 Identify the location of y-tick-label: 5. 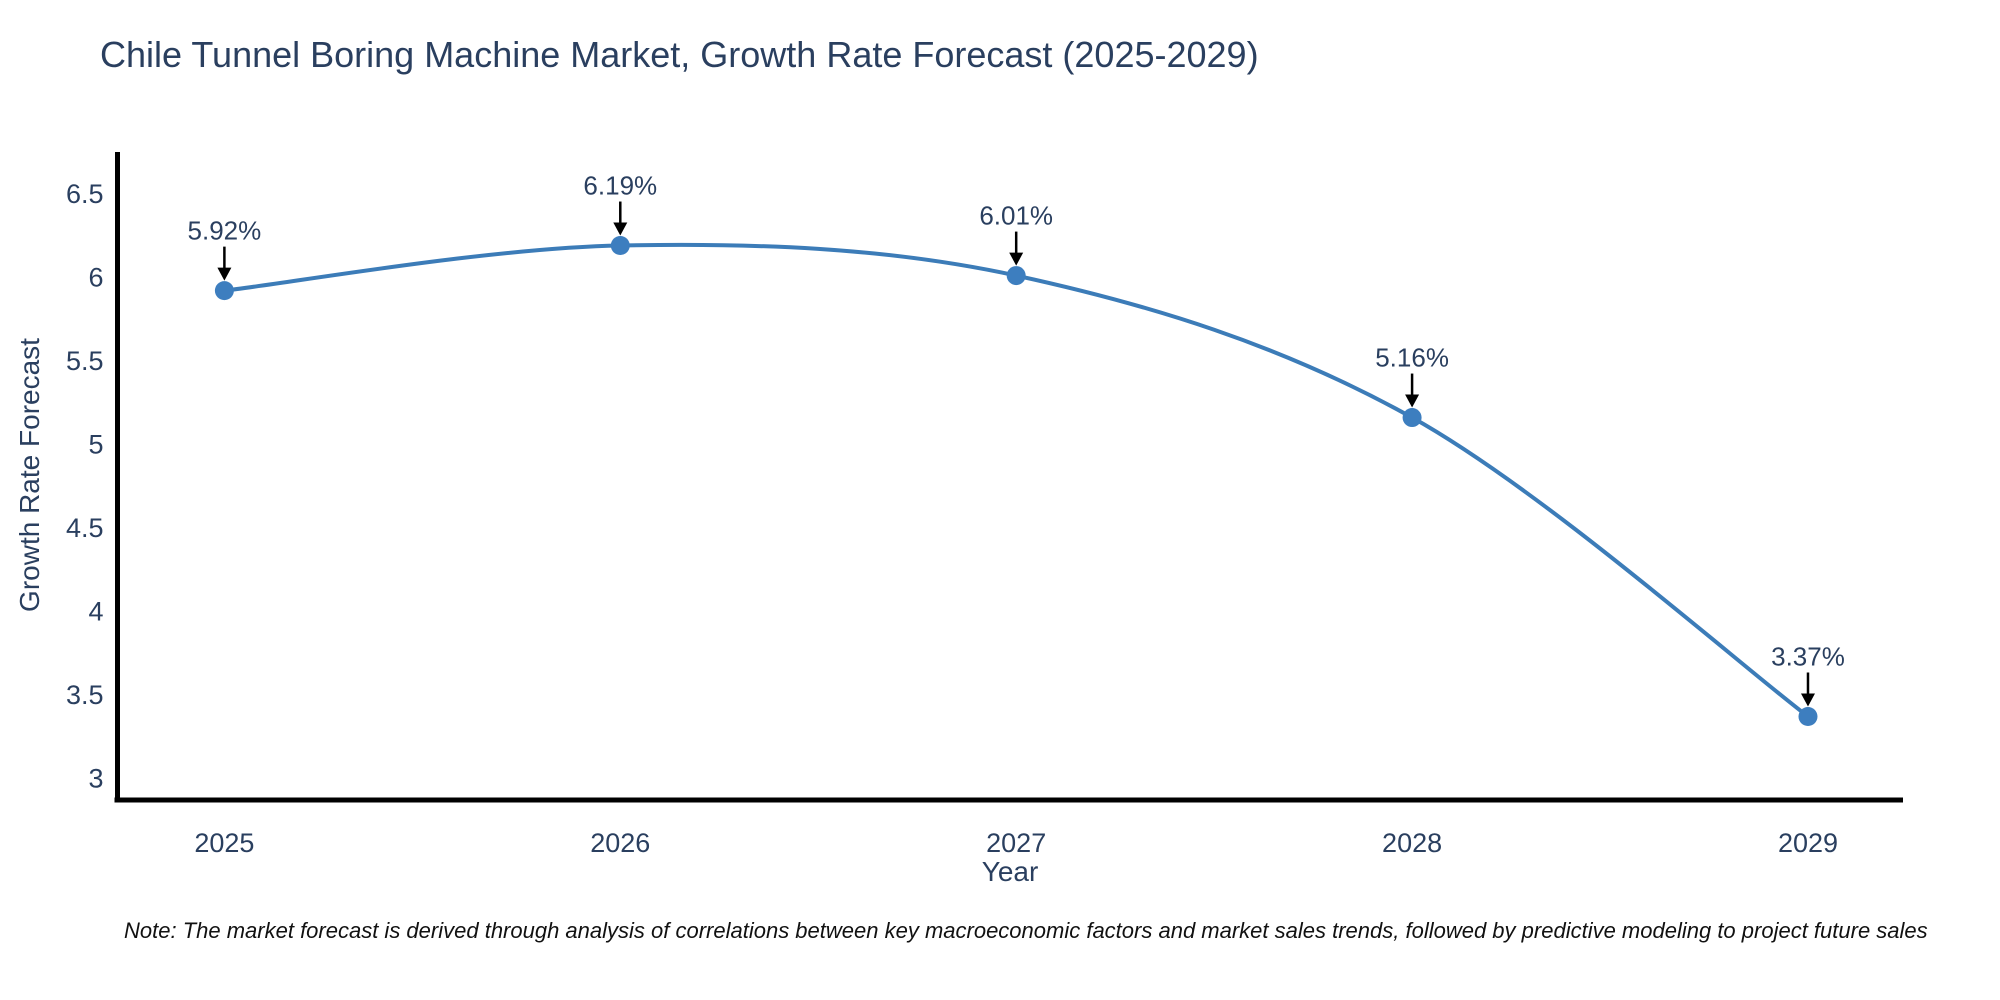
(95, 444).